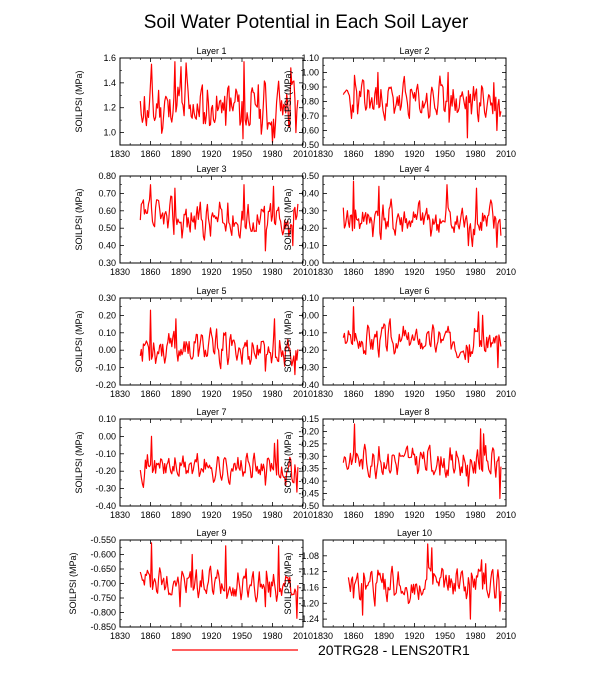  I want to click on y-tick-label: -1.16, so click(308, 587).